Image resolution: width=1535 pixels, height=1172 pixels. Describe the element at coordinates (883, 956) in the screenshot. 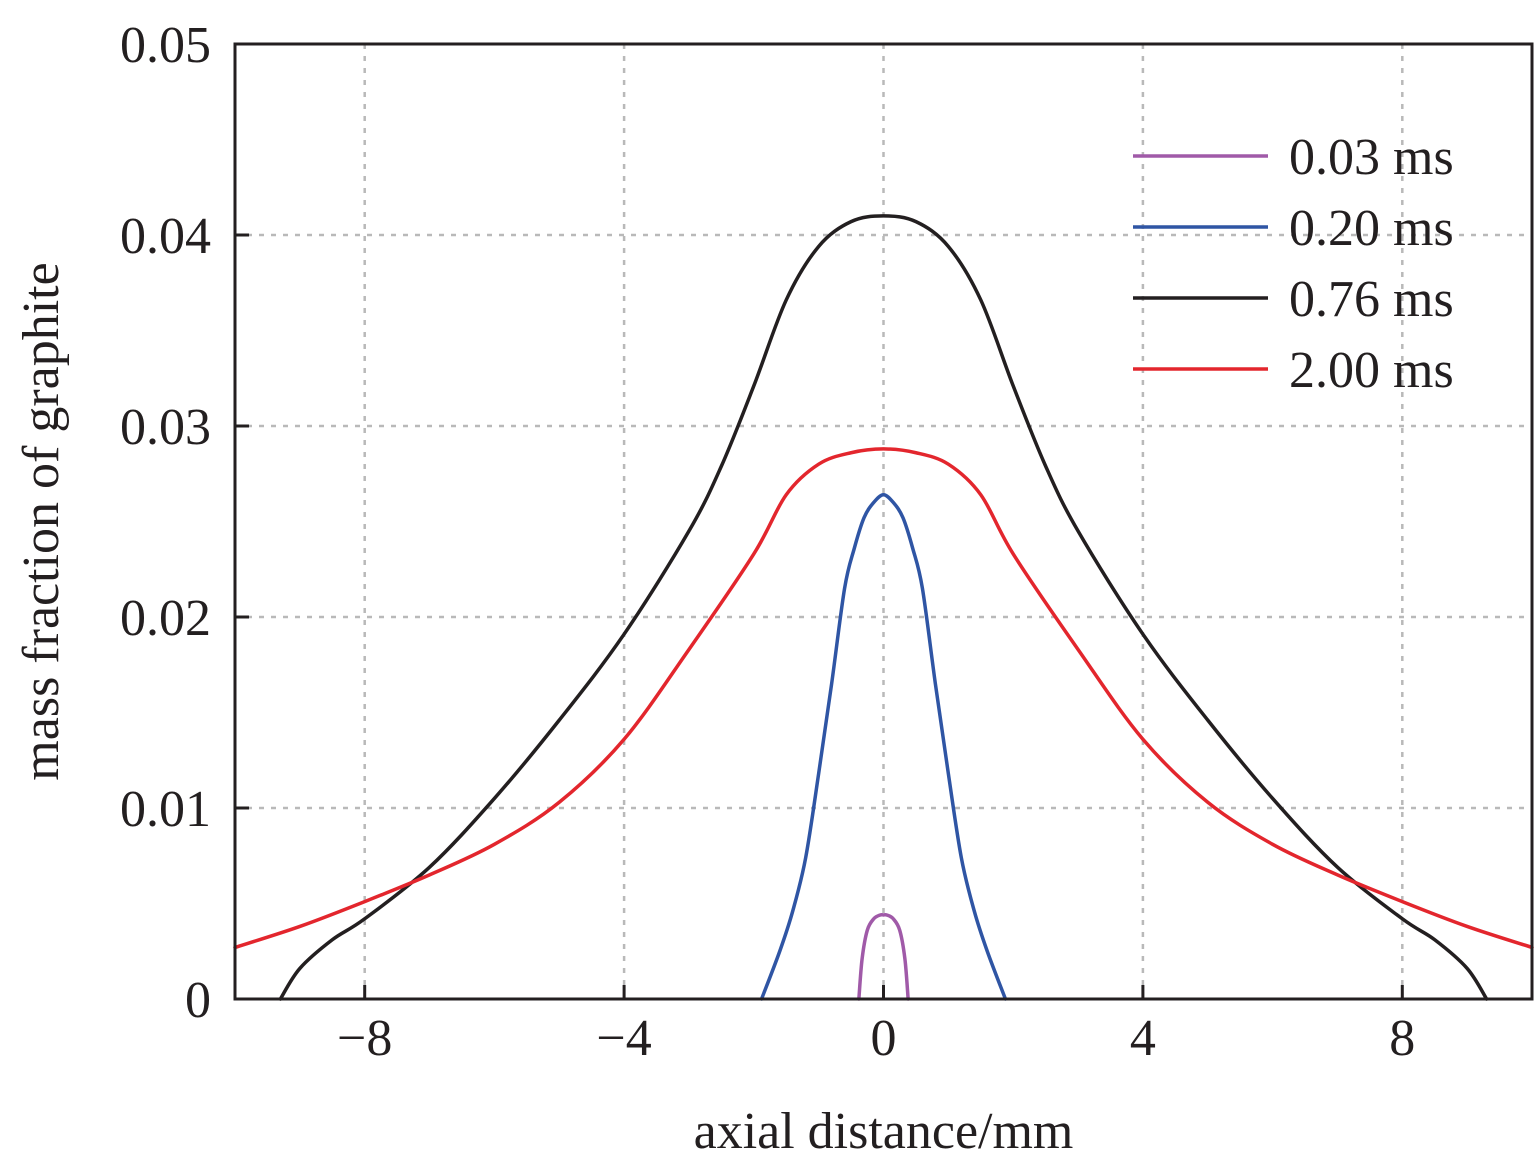

I see `series-line-0-03-ms` at that location.